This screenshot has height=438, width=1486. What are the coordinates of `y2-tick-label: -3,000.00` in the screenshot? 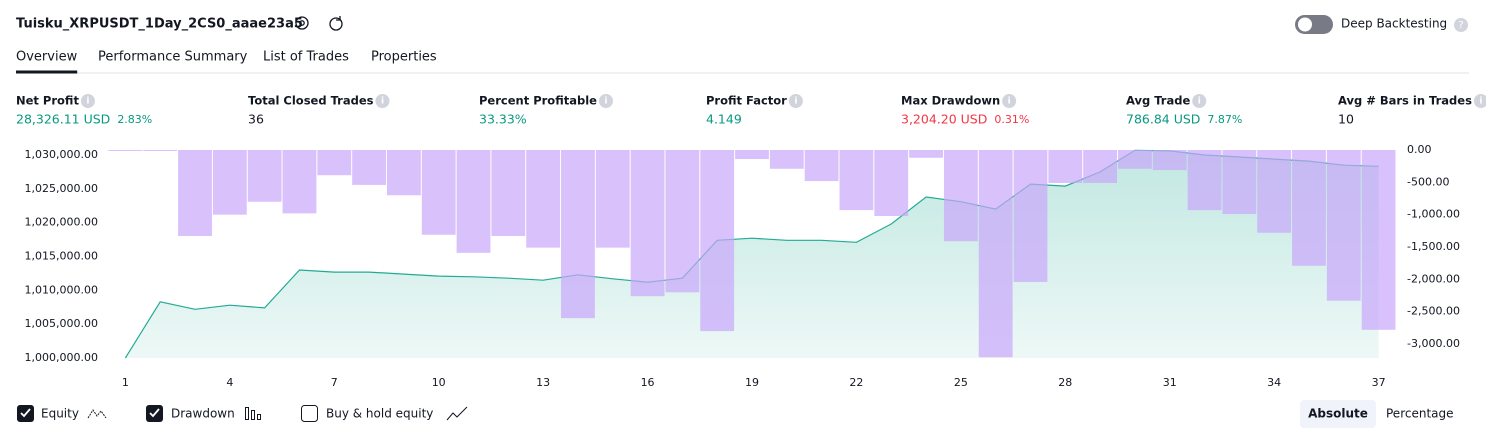 It's located at (1433, 343).